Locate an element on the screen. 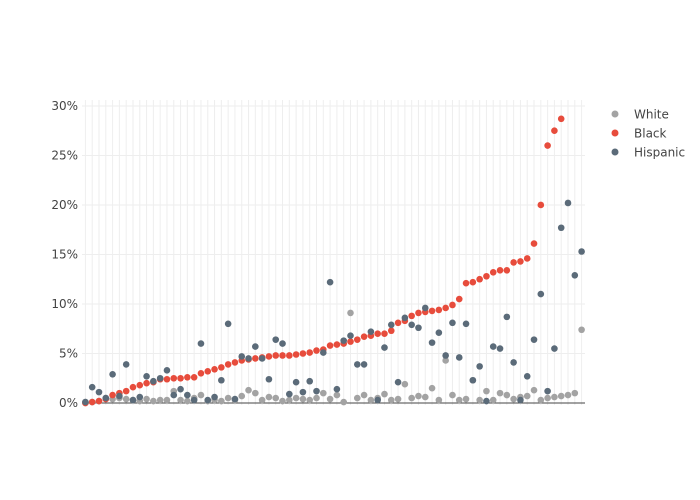 Image resolution: width=700 pixels, height=500 pixels. legend-label-black: Black is located at coordinates (650, 134).